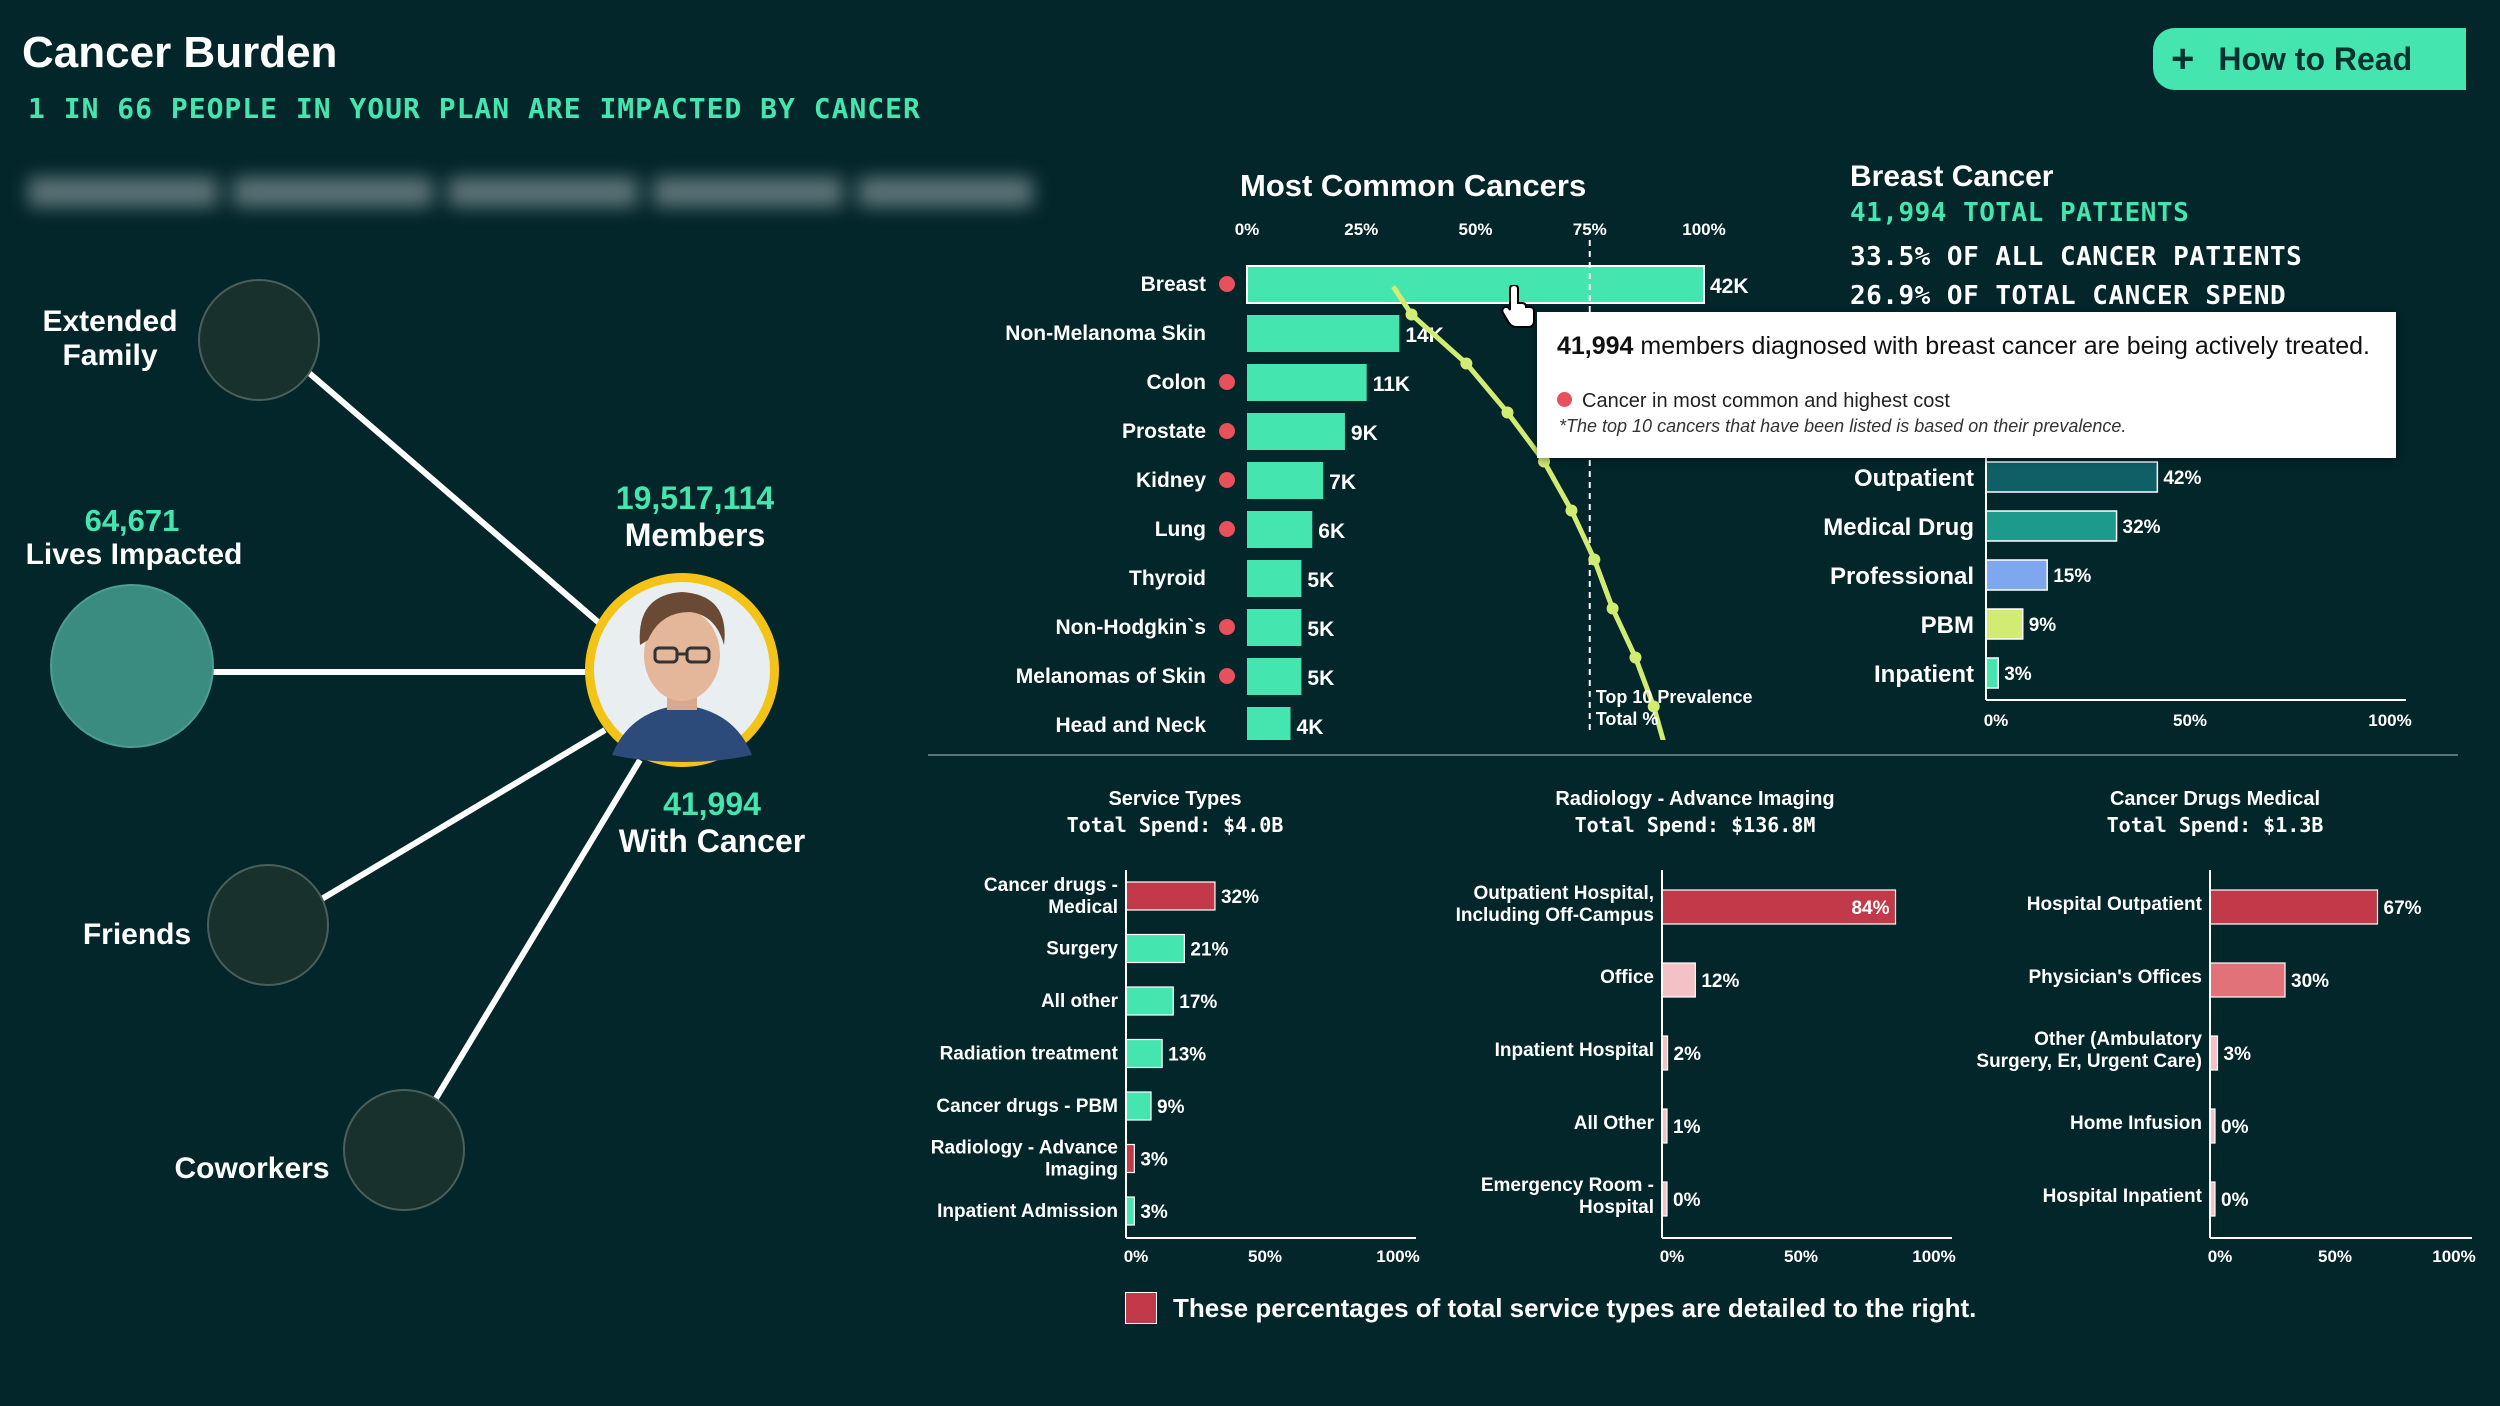 This screenshot has width=2500, height=1406. I want to click on with-cancer-value: 41,994, so click(712, 804).